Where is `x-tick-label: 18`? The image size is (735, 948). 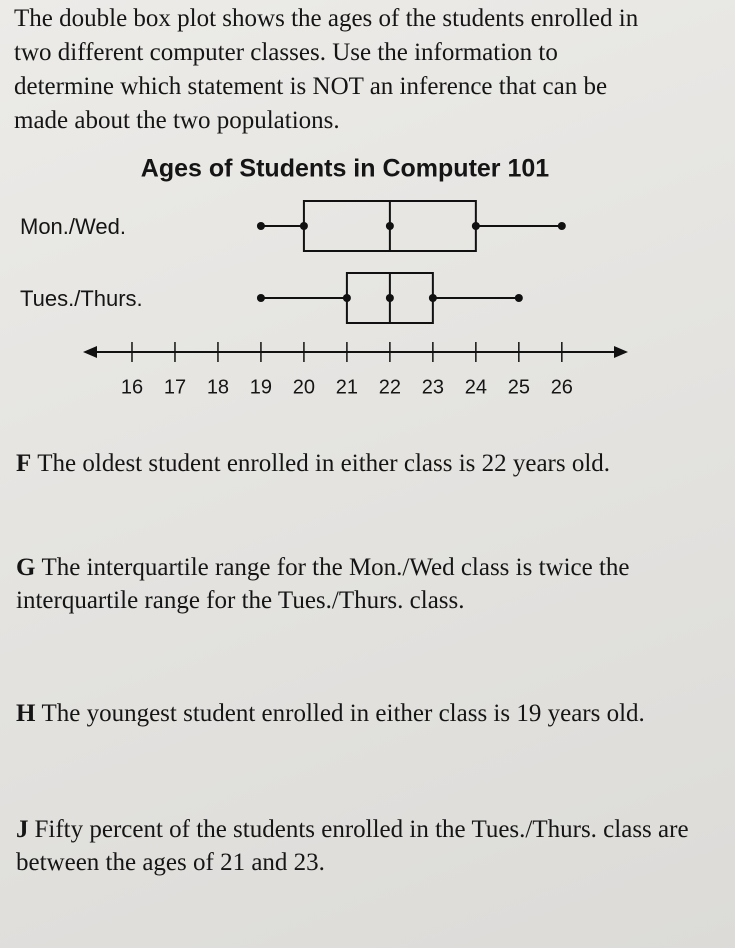
x-tick-label: 18 is located at coordinates (218, 387).